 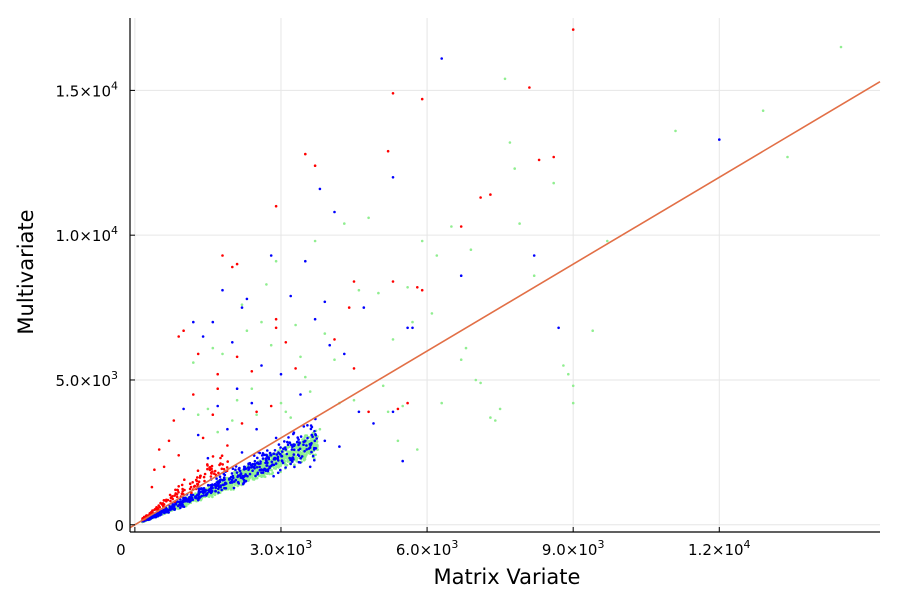 I want to click on x-tick-label-4: 1.2×104, so click(x=719, y=548).